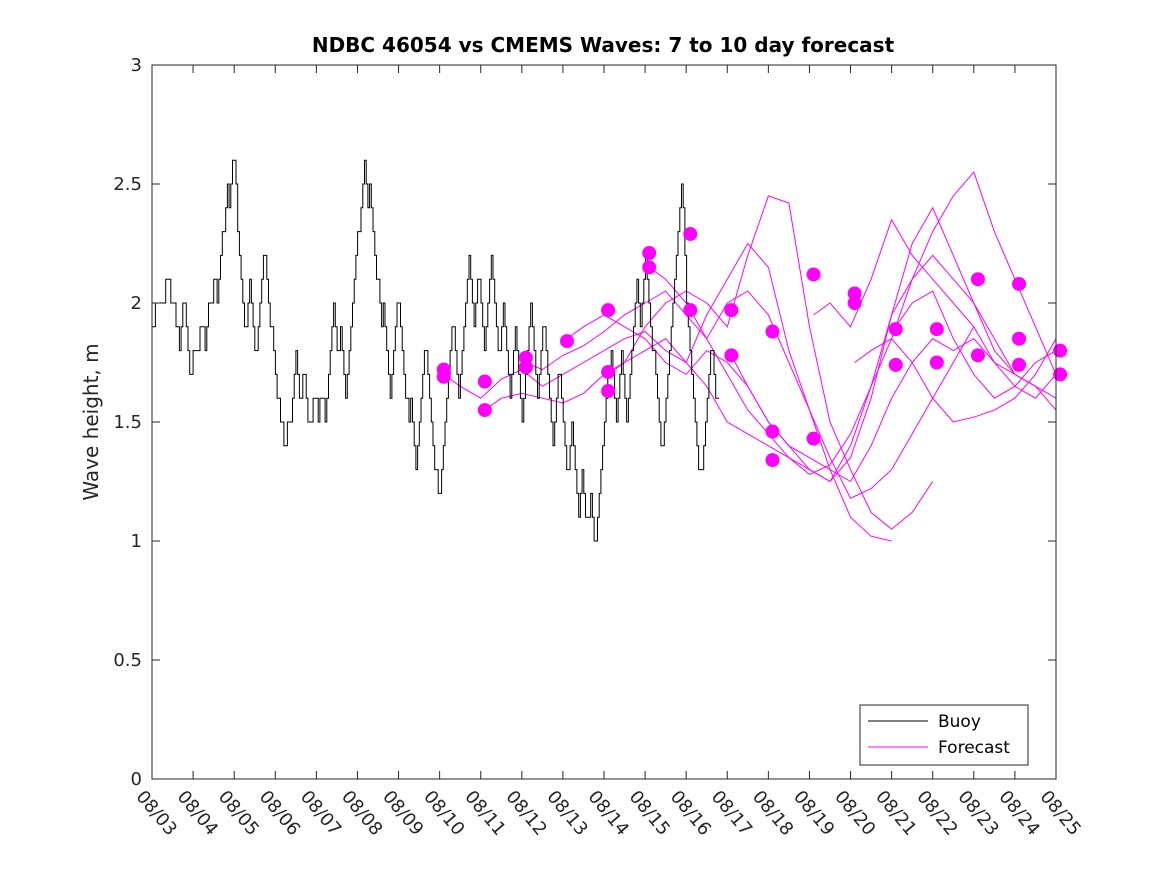  I want to click on legend-box, so click(944, 735).